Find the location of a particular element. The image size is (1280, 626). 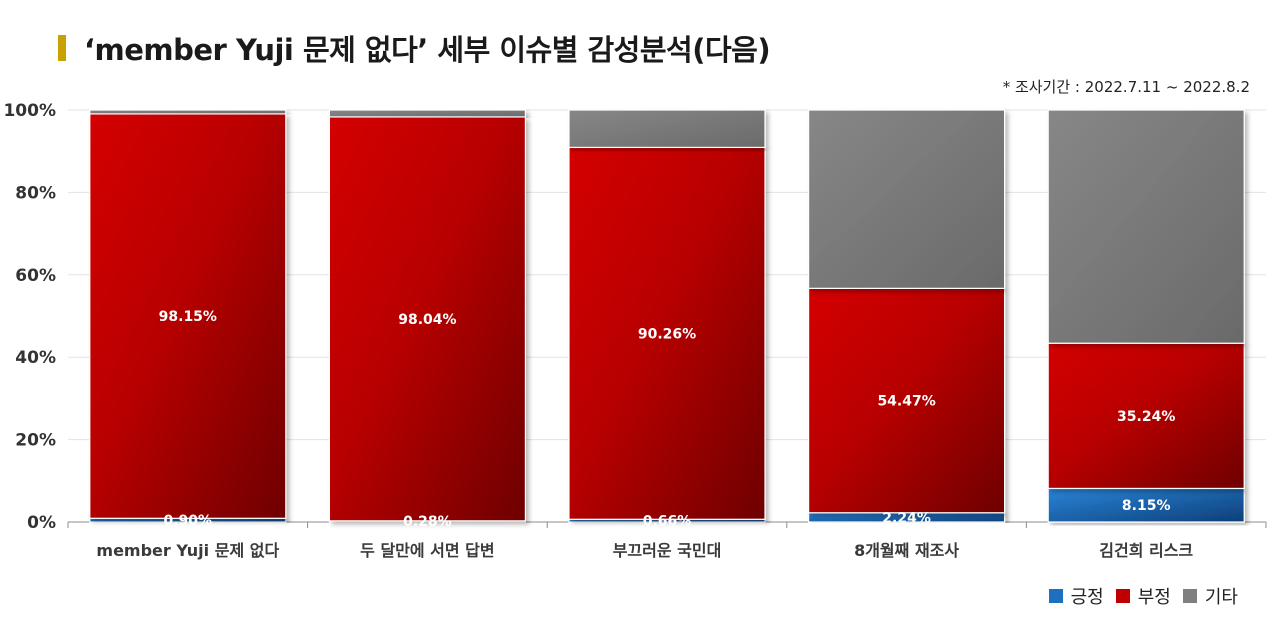

x-category-label: 8개월째 재조사 is located at coordinates (906, 550).